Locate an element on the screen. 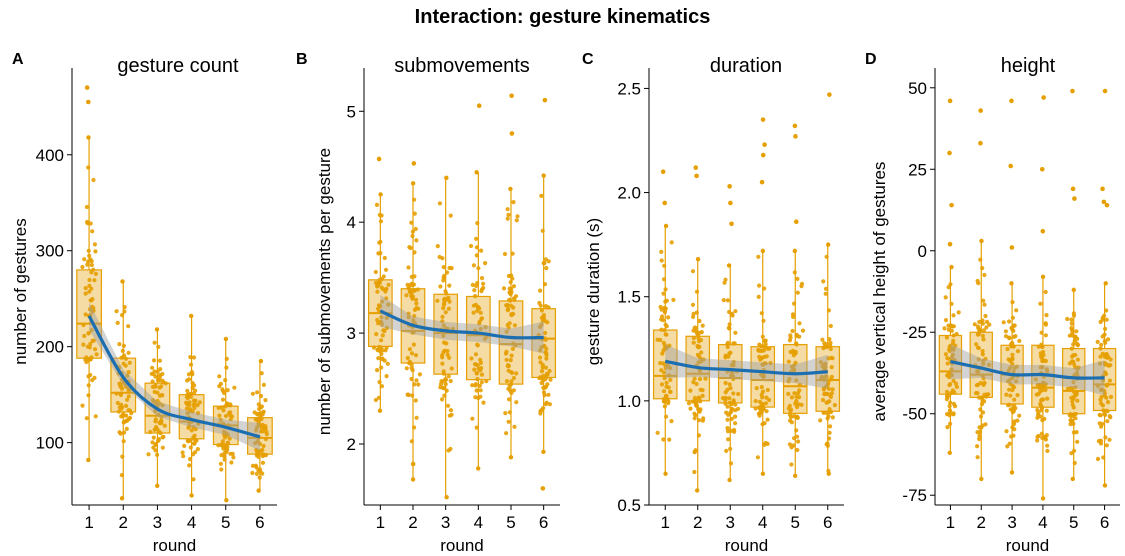 The height and width of the screenshot is (556, 1125). x-tick-label: 5 is located at coordinates (510, 522).